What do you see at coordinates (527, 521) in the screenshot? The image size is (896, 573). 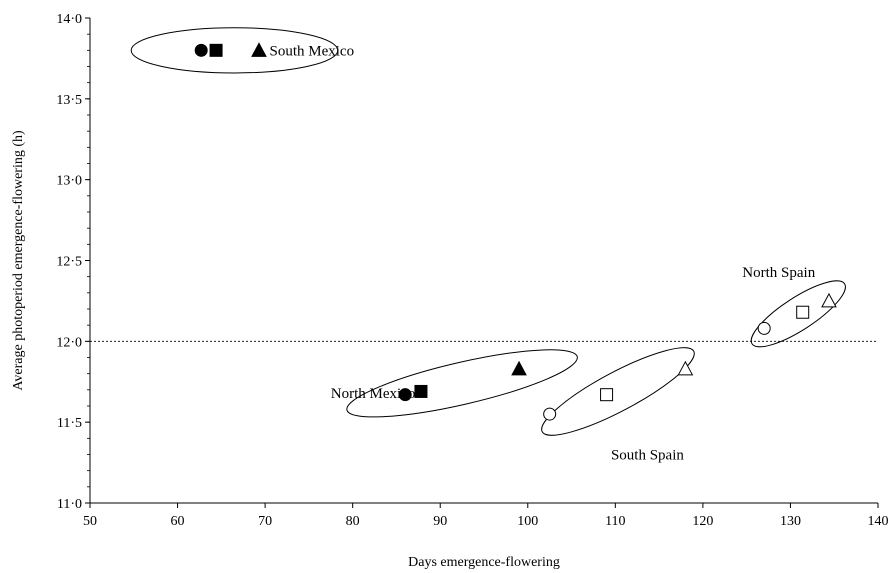 I see `x-tick-label: 100` at bounding box center [527, 521].